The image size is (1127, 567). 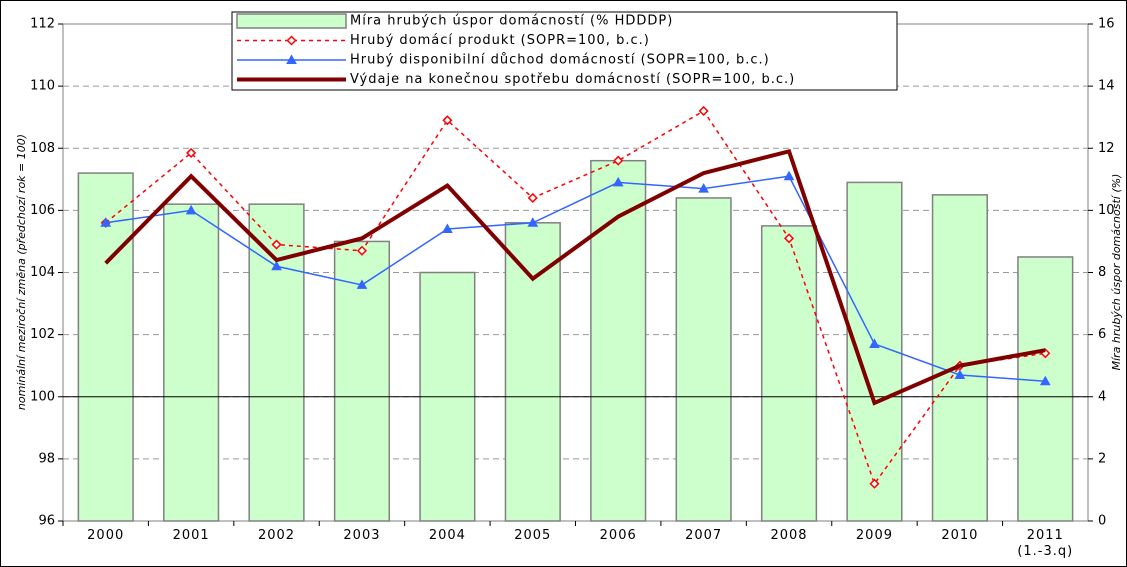 I want to click on y-tick-label: 108, so click(x=42, y=148).